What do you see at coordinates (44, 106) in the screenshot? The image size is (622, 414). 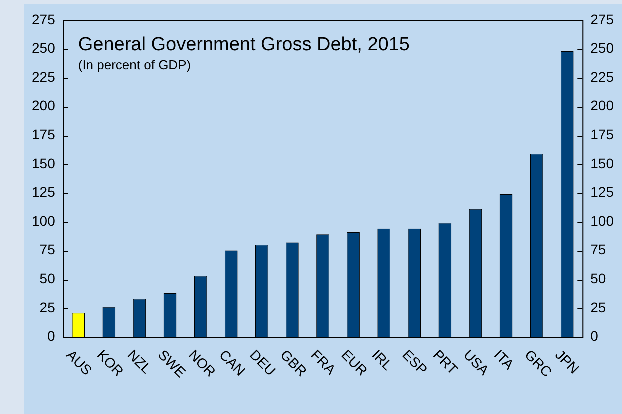 I see `y-tick-label: 200` at bounding box center [44, 106].